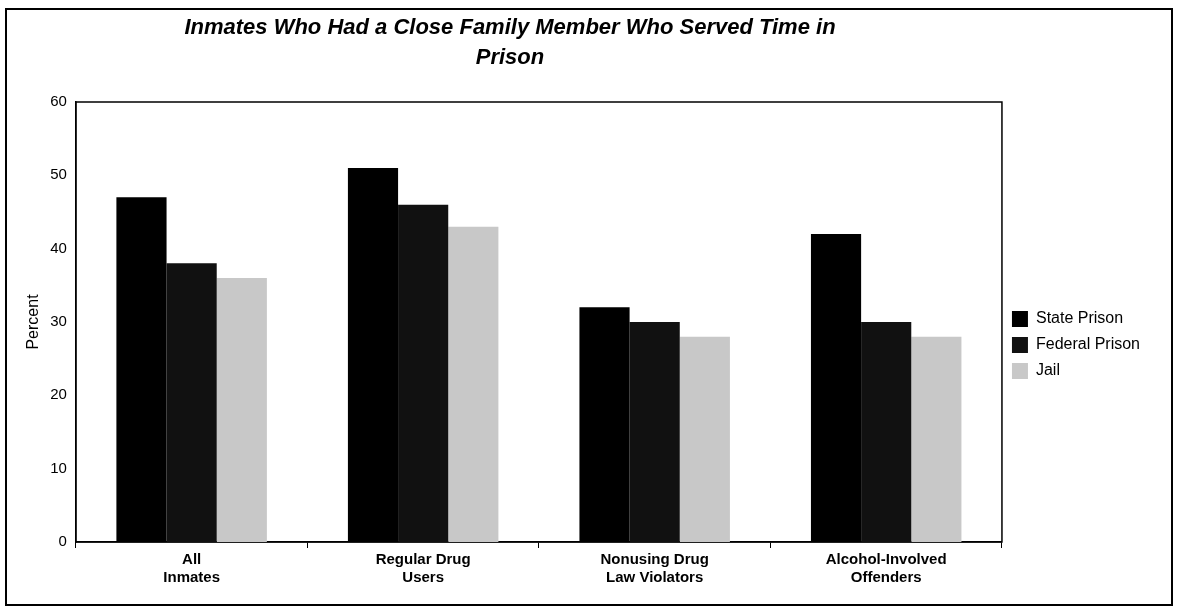  What do you see at coordinates (191, 568) in the screenshot?
I see `x-tick-label: All Inmates` at bounding box center [191, 568].